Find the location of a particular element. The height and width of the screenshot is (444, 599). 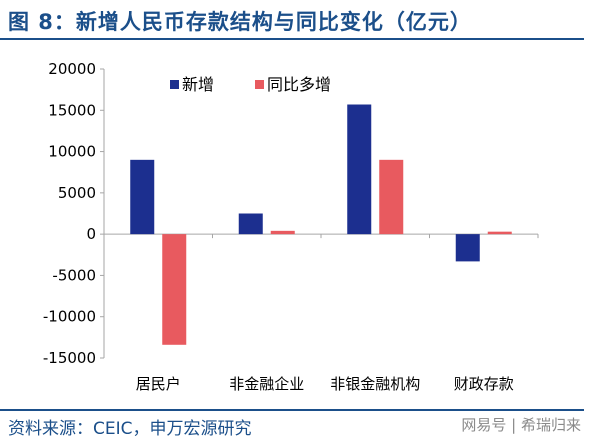

footer-divider is located at coordinates (292, 410).